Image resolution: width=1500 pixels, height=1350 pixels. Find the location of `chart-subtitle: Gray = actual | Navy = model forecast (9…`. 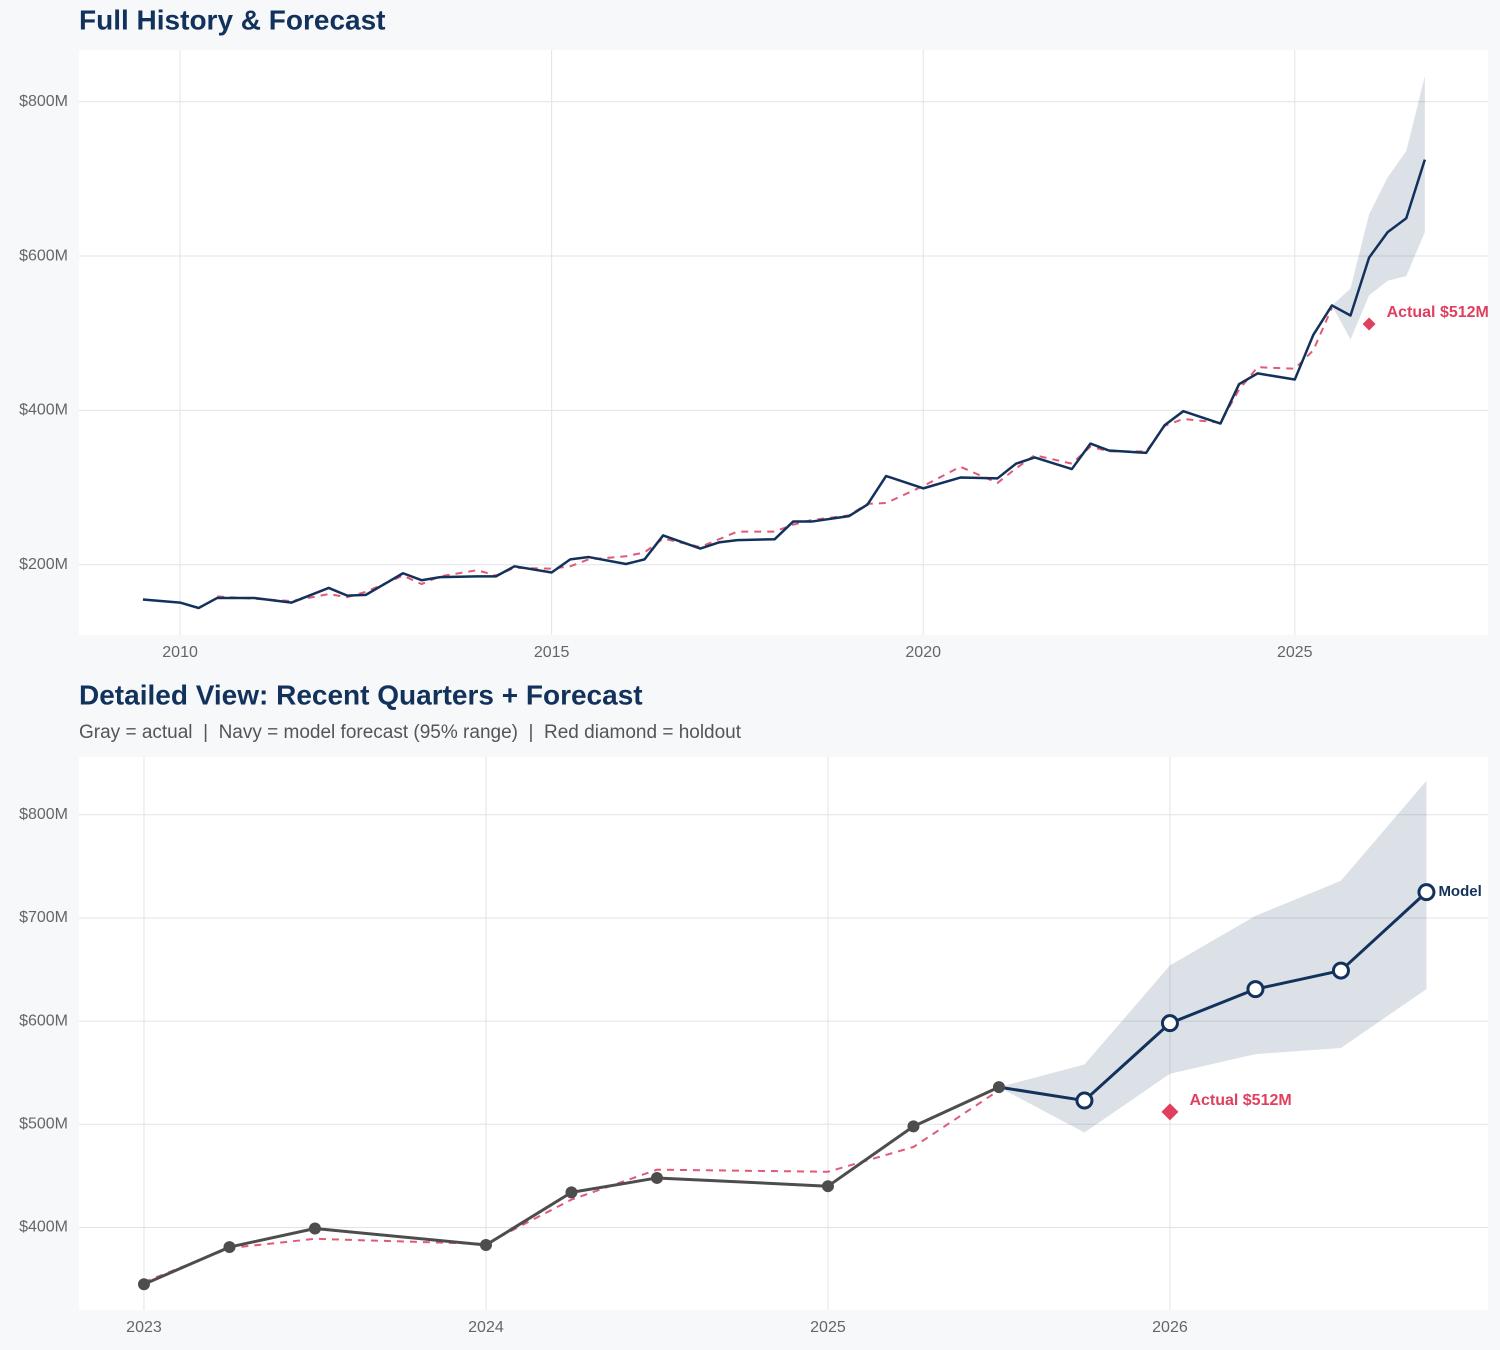

chart-subtitle: Gray = actual | Navy = model forecast (9… is located at coordinates (410, 732).